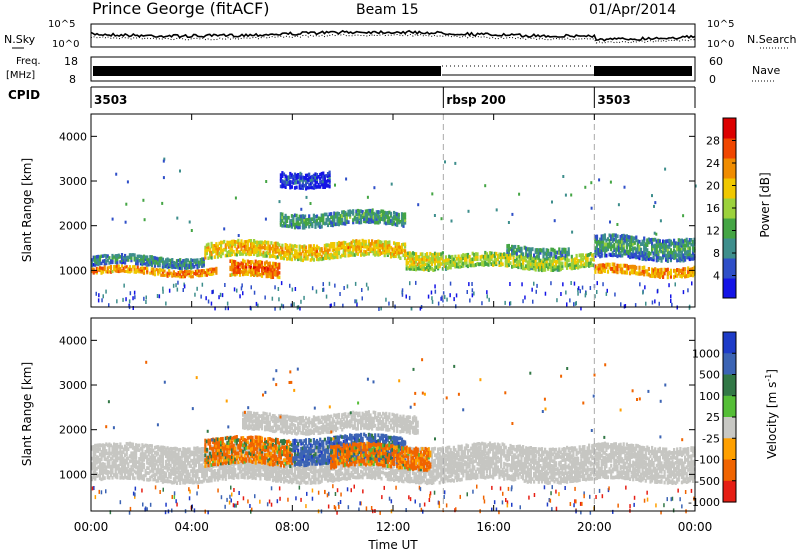 This screenshot has width=800, height=554. I want to click on power-ylabel: Slant Range [km], so click(27, 210).